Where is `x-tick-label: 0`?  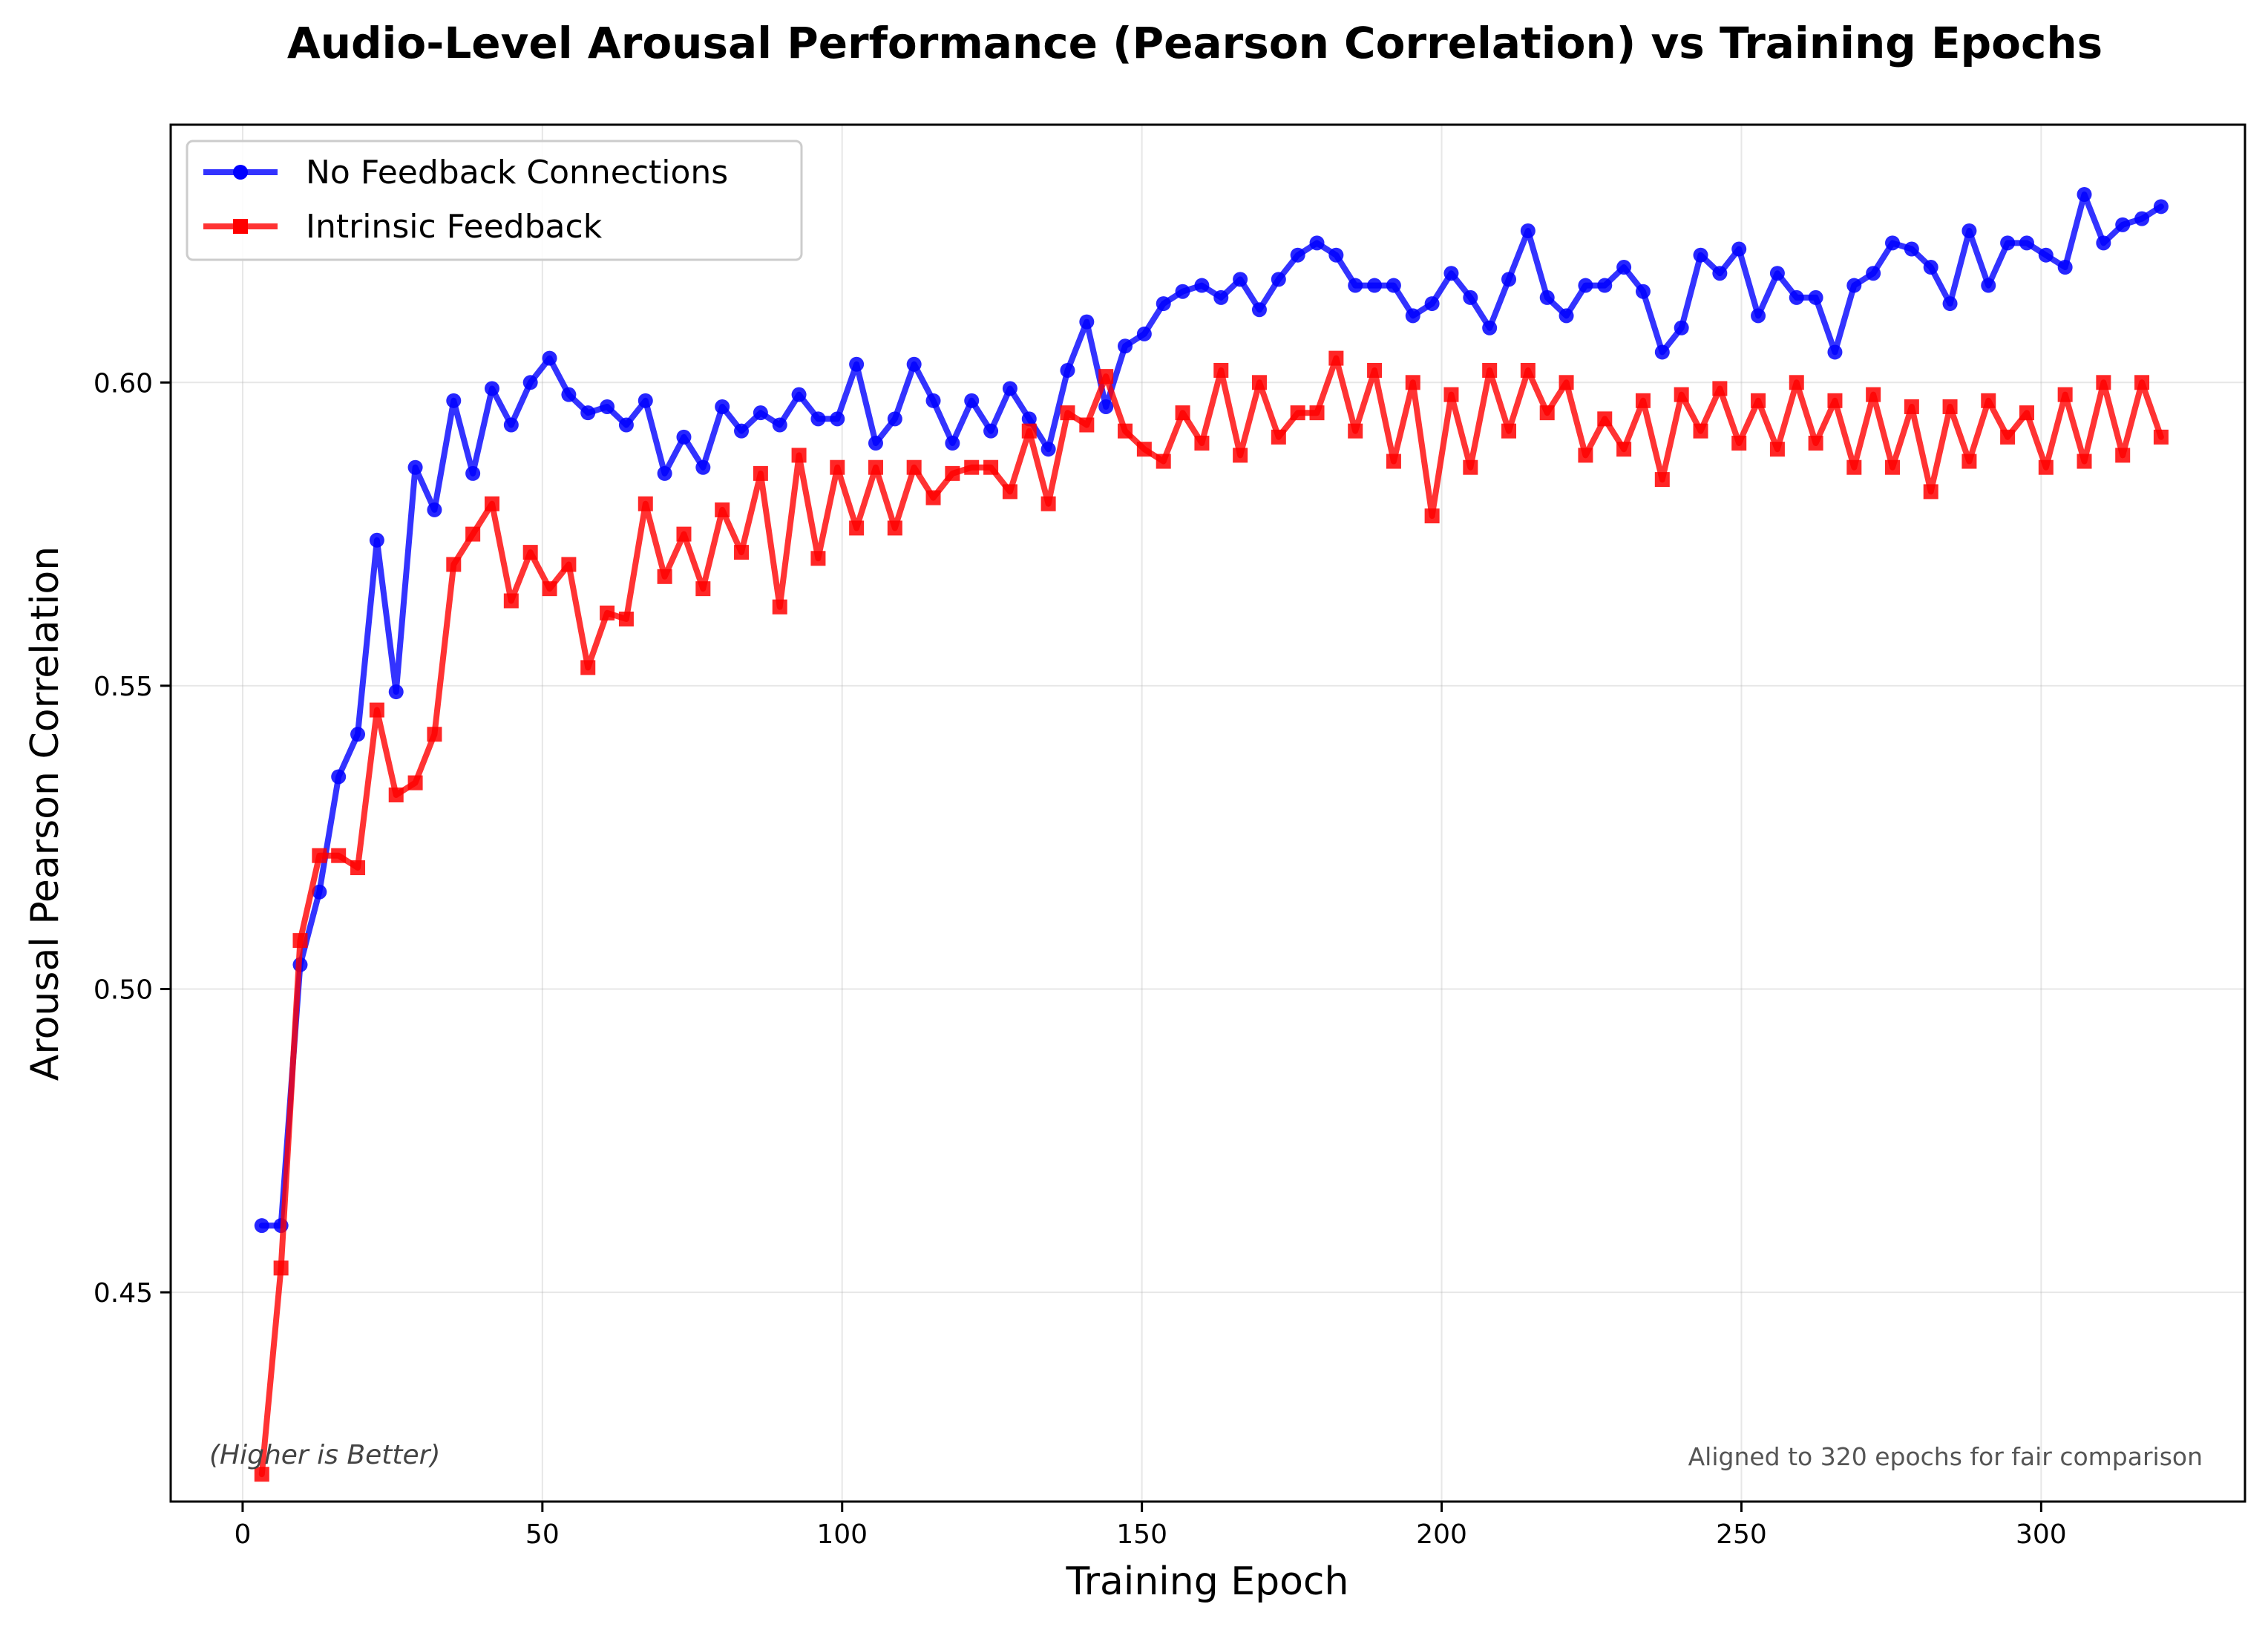
x-tick-label: 0 is located at coordinates (242, 1534).